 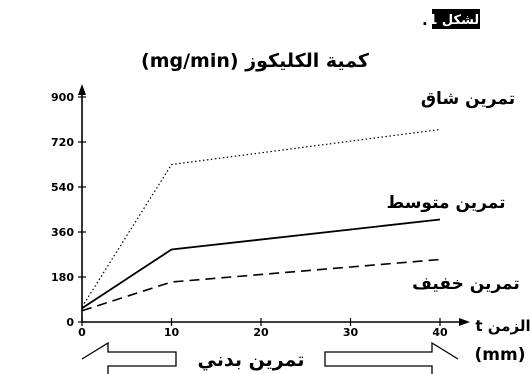 I want to click on exercise-arrow-label: تمرين بدني, so click(x=250, y=360).